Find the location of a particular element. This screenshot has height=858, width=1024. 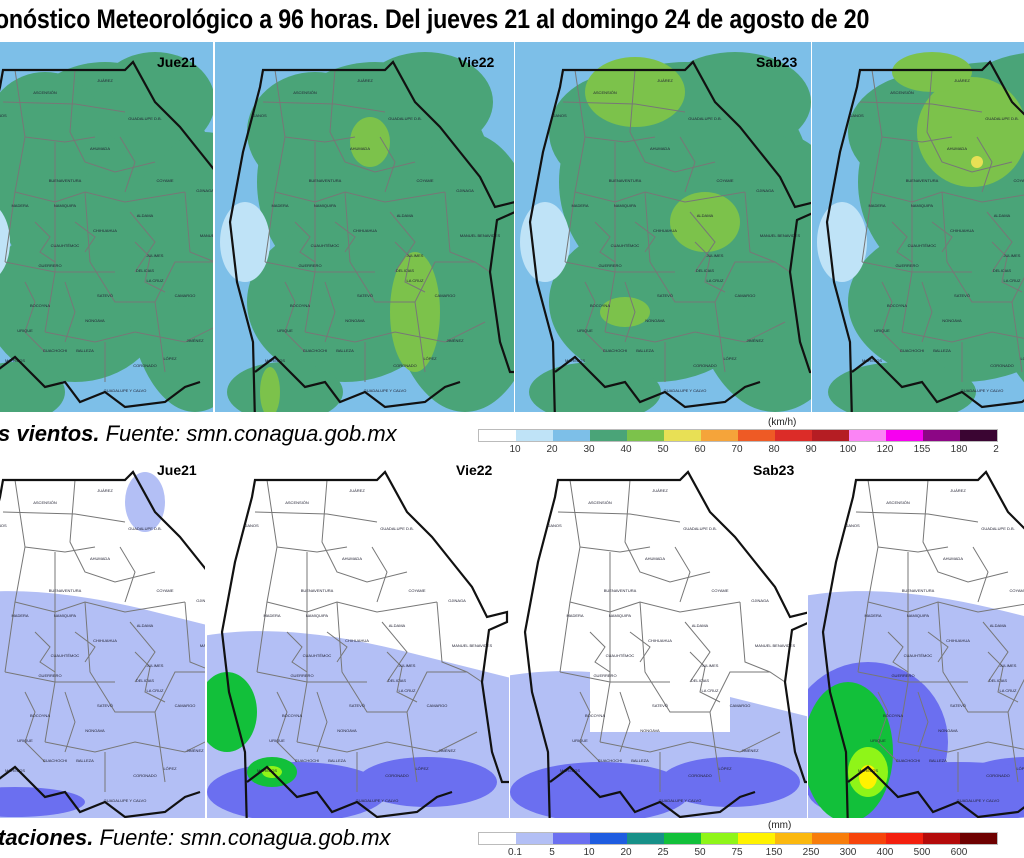

municipality-label: CORONADO is located at coordinates (145, 775).